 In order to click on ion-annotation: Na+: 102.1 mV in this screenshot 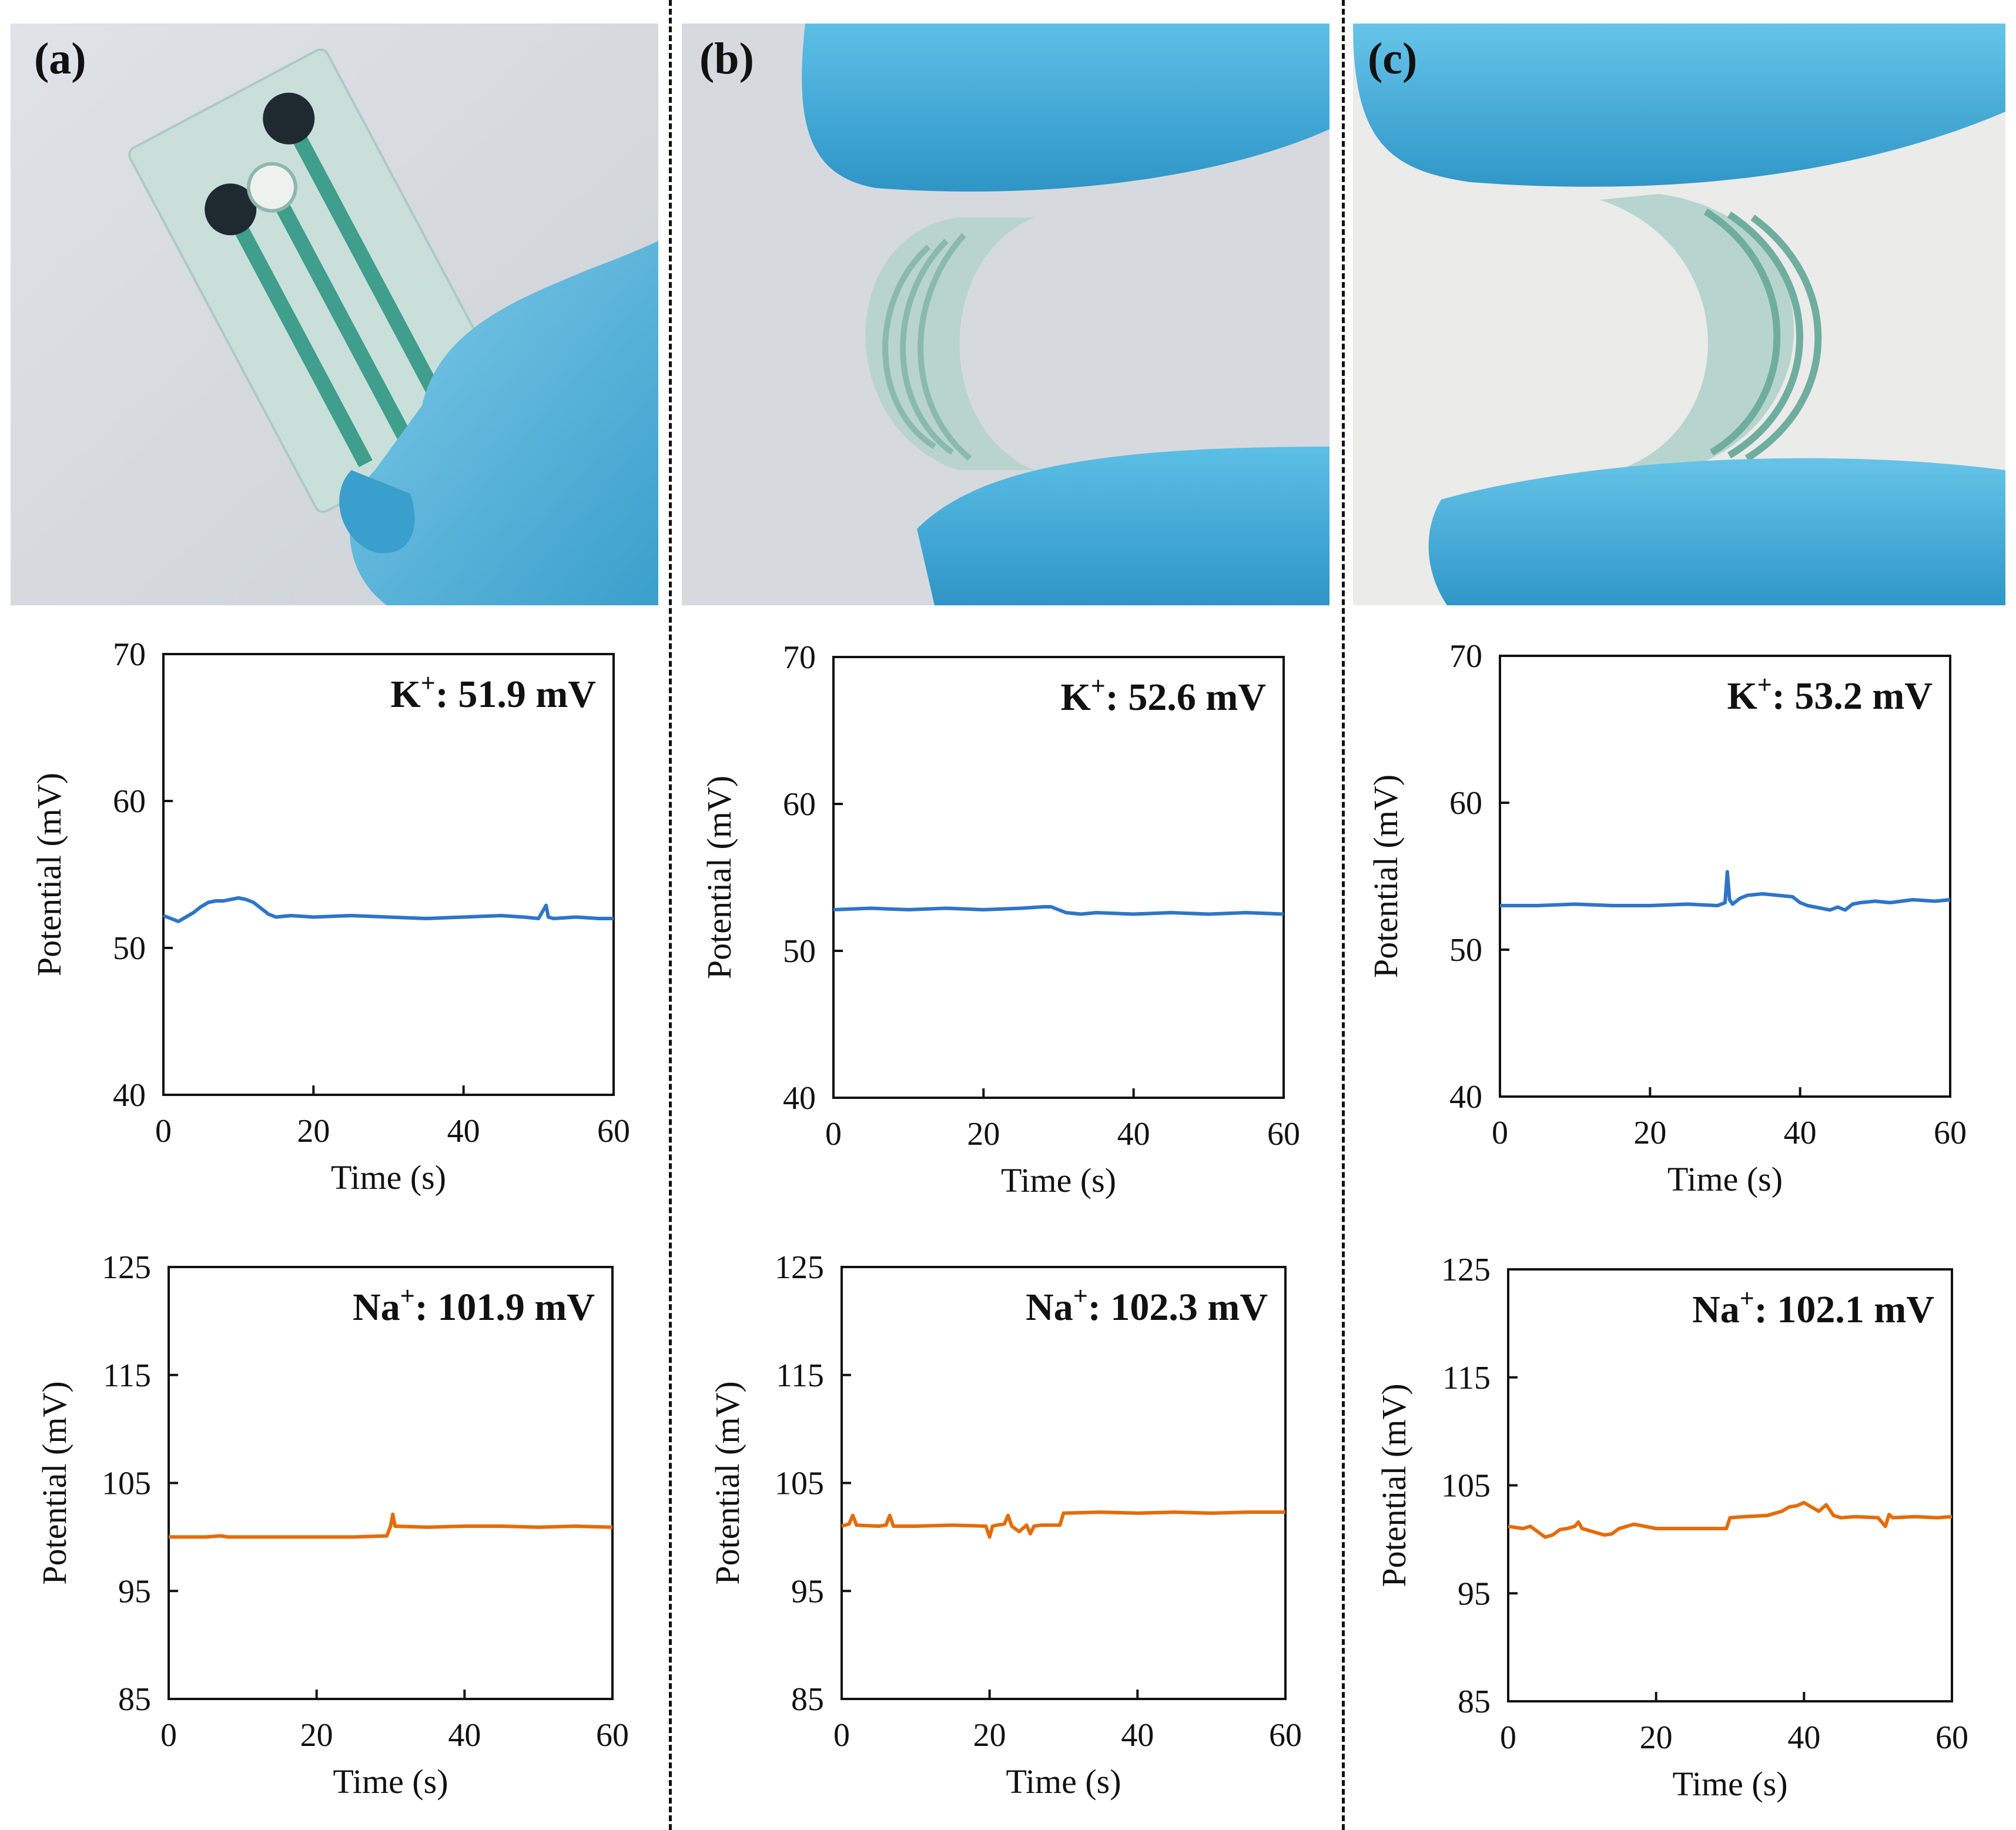, I will do `click(1813, 1307)`.